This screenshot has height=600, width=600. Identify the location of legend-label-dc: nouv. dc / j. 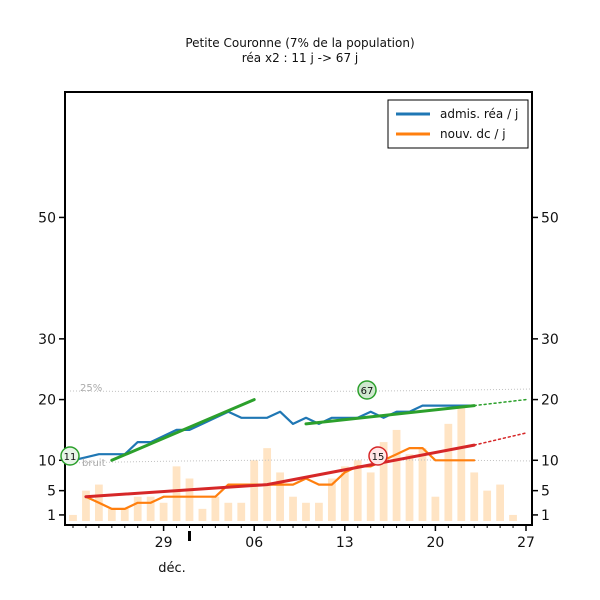
(473, 134).